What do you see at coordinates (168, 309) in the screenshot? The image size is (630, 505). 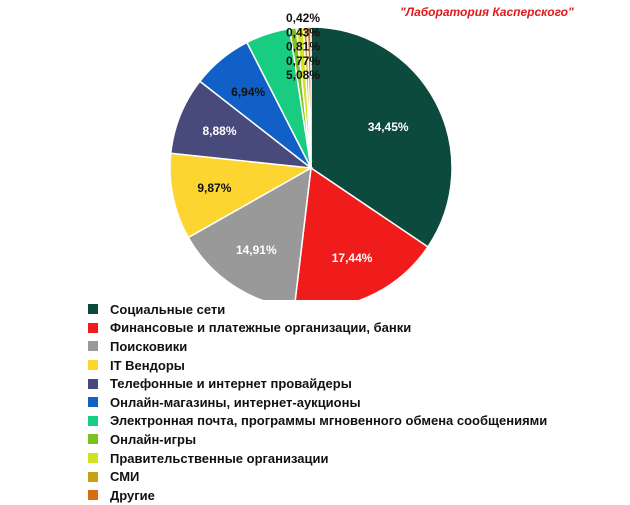 I see `legend-label: Социальные сети` at bounding box center [168, 309].